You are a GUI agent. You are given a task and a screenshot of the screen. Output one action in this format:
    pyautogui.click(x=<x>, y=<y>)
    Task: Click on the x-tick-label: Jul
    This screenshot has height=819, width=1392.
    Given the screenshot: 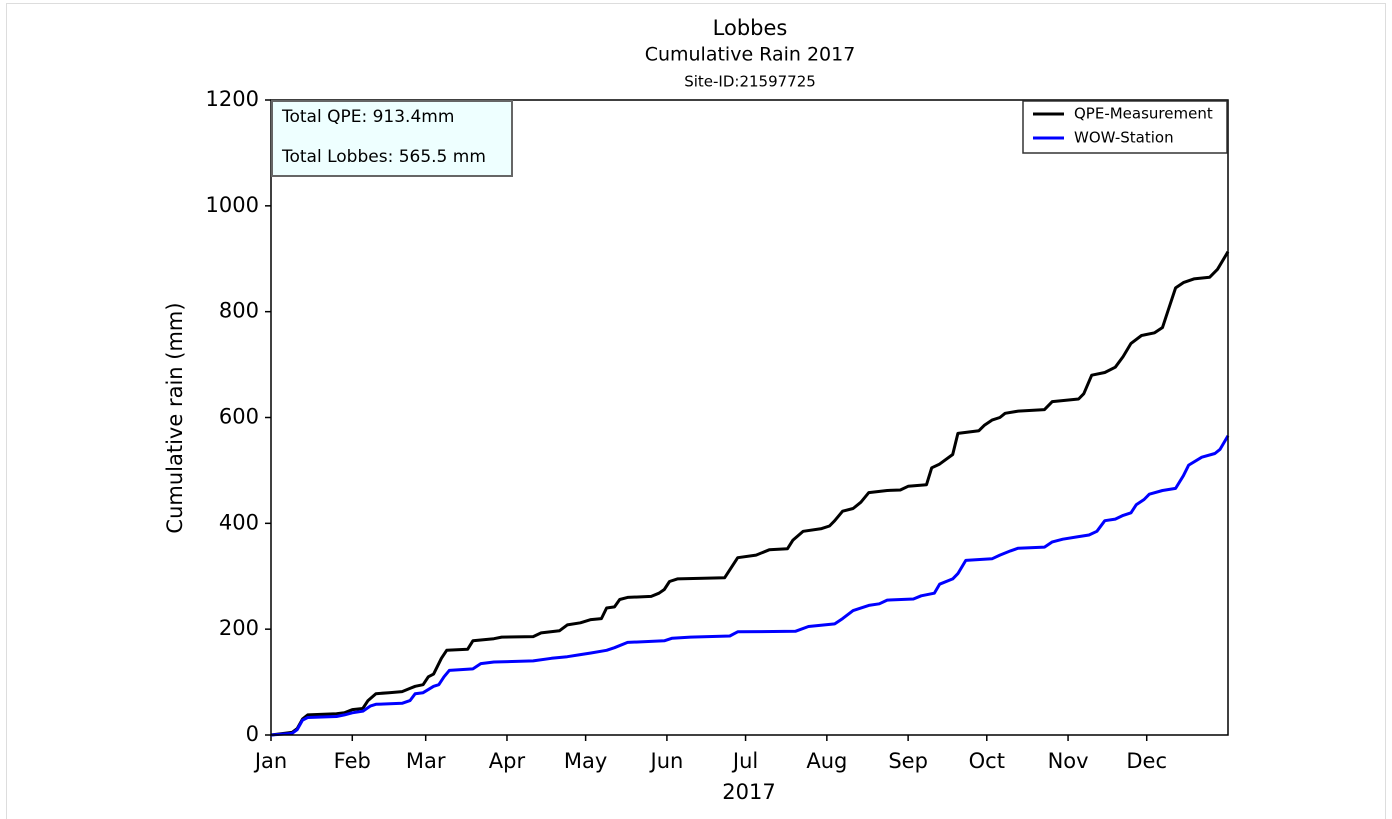 What is the action you would take?
    pyautogui.click(x=744, y=761)
    